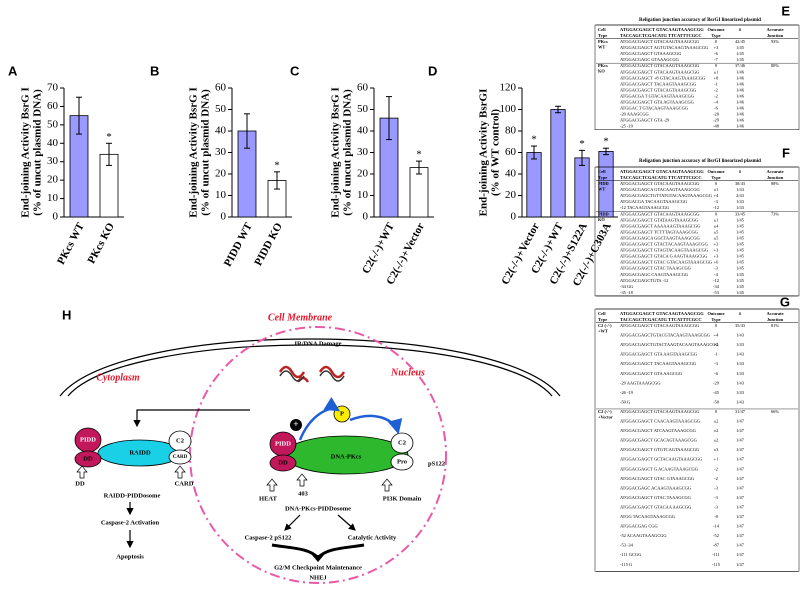  Describe the element at coordinates (660, 189) in the screenshot. I see `sequence: ATGGACGAGCA GTACAAGTAAAGCGG` at that location.